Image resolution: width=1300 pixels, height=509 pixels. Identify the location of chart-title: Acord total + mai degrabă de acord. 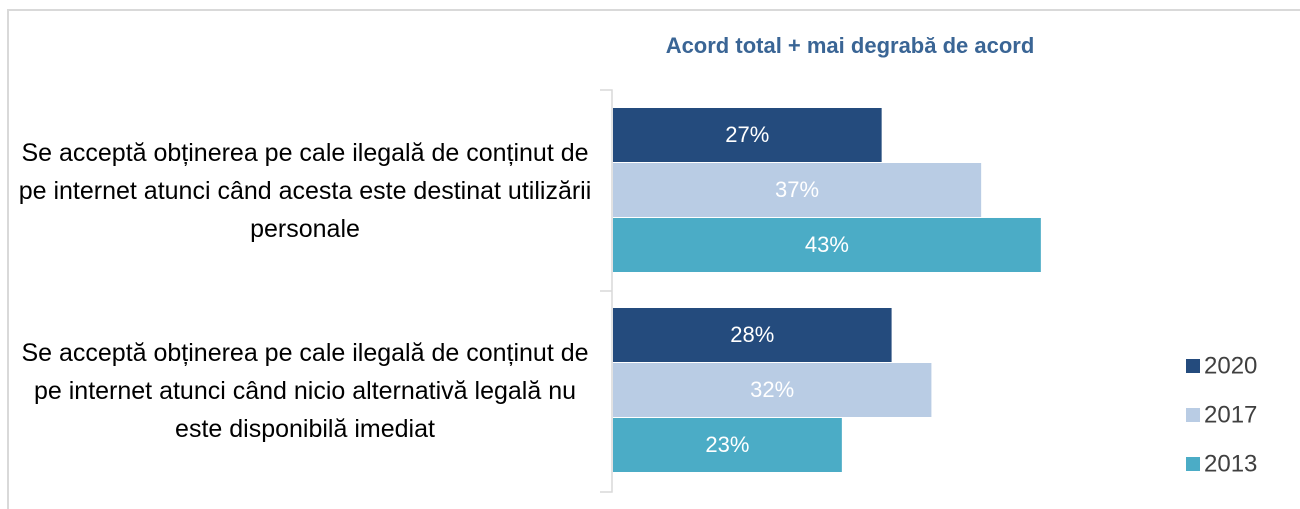
(850, 45).